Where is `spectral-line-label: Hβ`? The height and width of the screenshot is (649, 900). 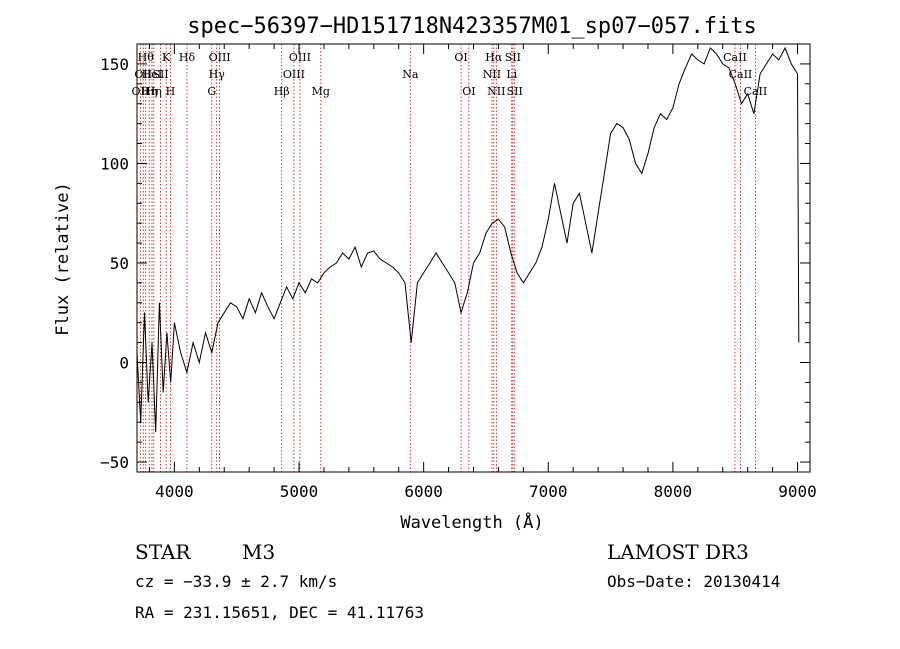 spectral-line-label: Hβ is located at coordinates (282, 91).